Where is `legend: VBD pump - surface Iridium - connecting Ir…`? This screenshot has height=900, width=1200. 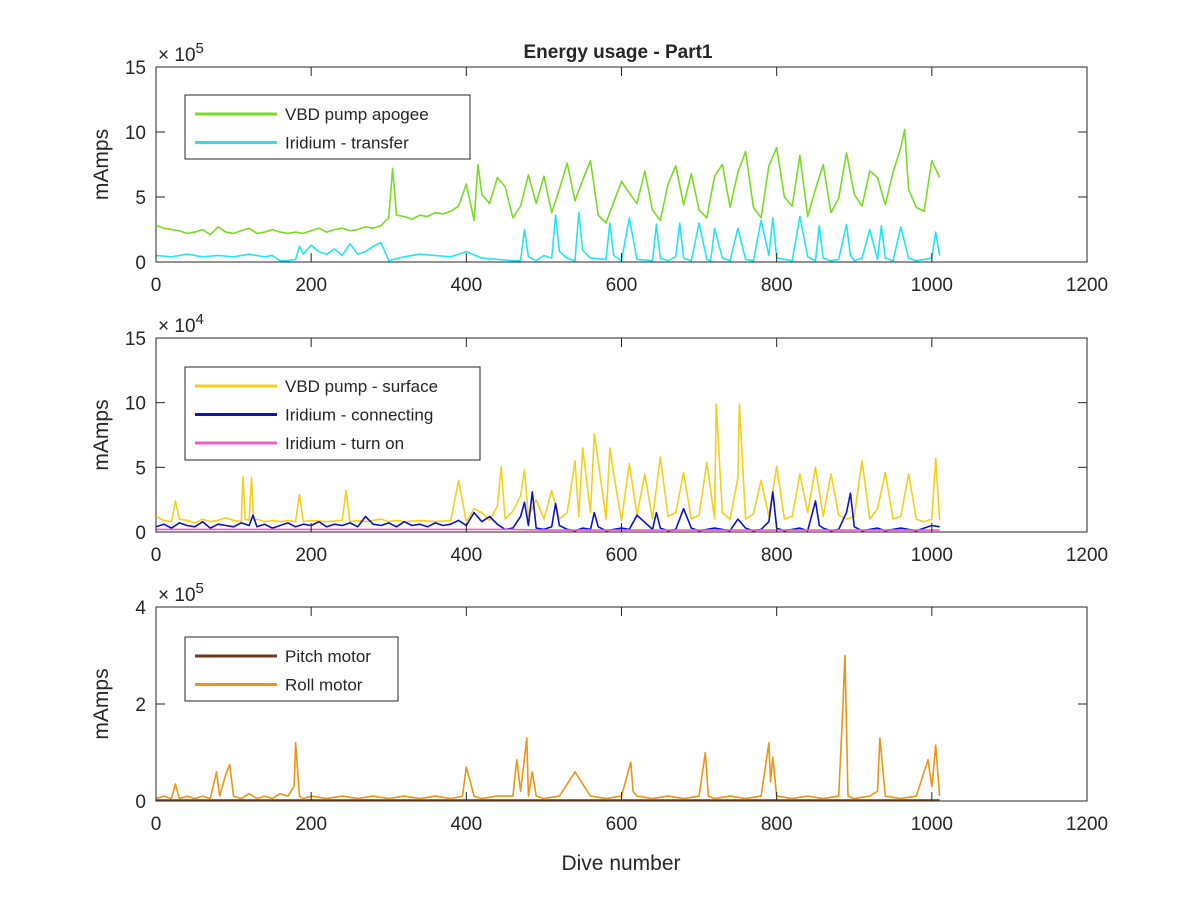 legend: VBD pump - surface Iridium - connecting Ir… is located at coordinates (332, 413).